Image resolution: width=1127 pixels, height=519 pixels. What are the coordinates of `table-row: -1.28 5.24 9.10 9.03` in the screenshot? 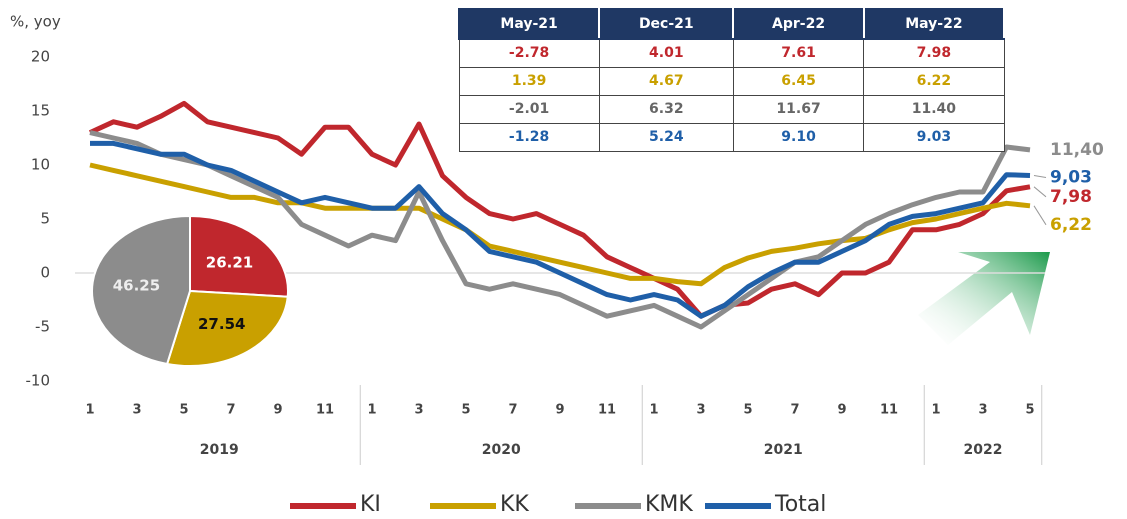 It's located at (731, 137).